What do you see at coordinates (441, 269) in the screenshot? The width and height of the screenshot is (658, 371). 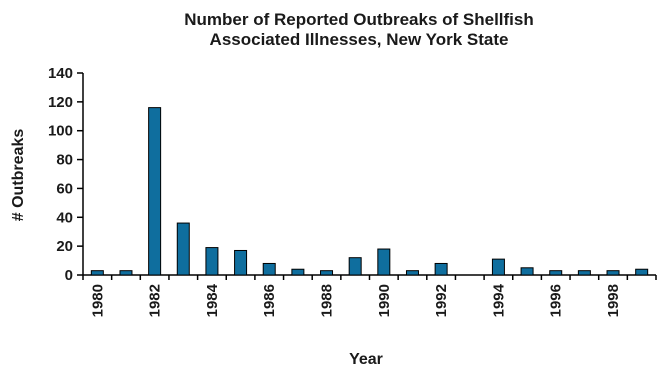 I see `bar-1992` at bounding box center [441, 269].